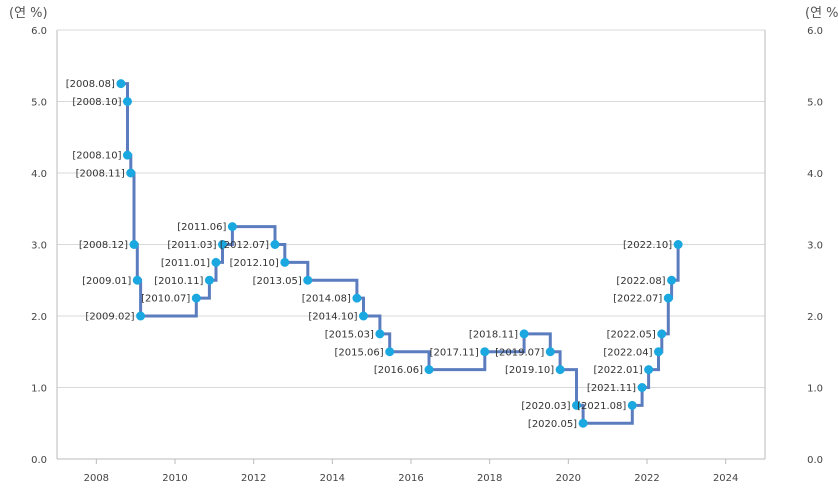 This screenshot has height=495, width=838. I want to click on x-tick-label: 2014, so click(332, 478).